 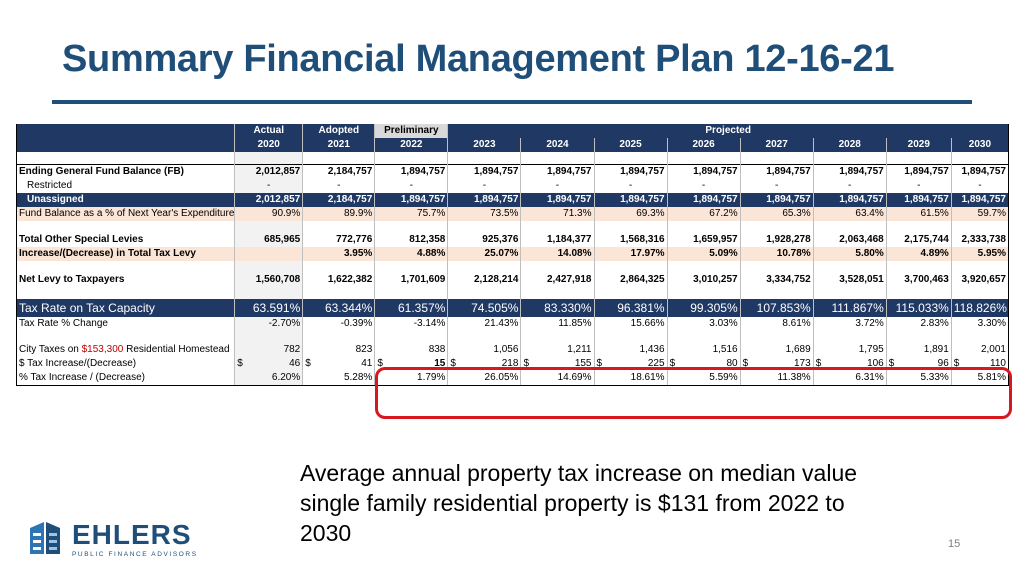 I want to click on spacer-row, so click(x=512, y=227).